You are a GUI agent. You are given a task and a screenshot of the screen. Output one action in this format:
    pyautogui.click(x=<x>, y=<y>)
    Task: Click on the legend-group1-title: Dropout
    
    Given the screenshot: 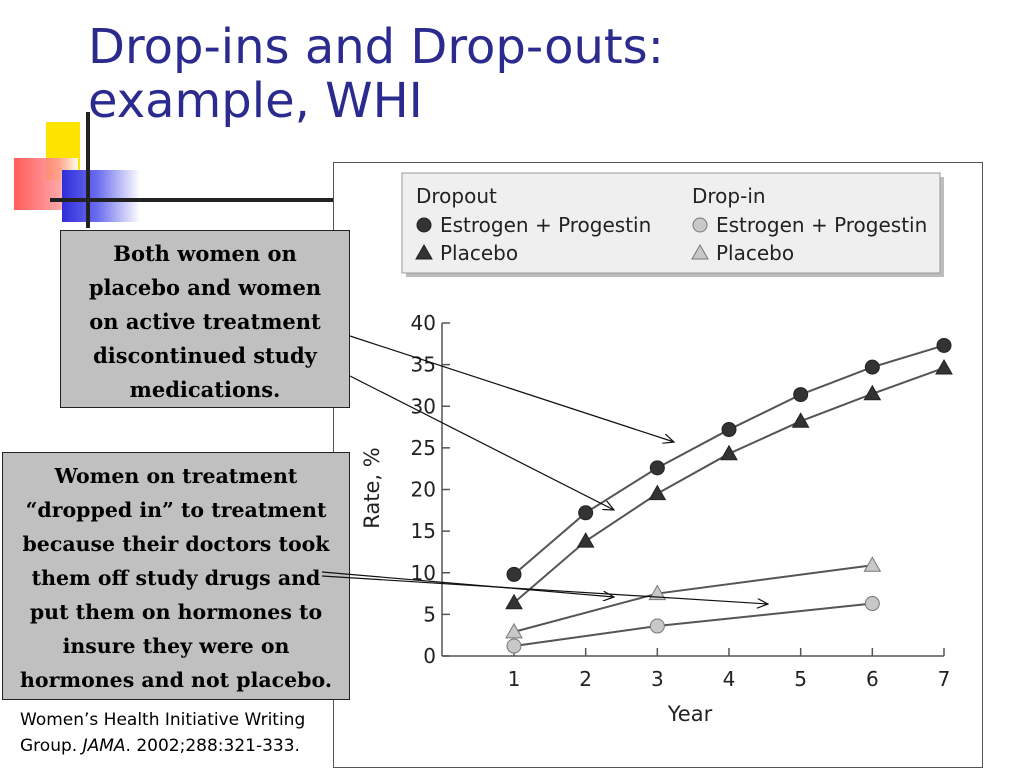 What is the action you would take?
    pyautogui.click(x=456, y=196)
    